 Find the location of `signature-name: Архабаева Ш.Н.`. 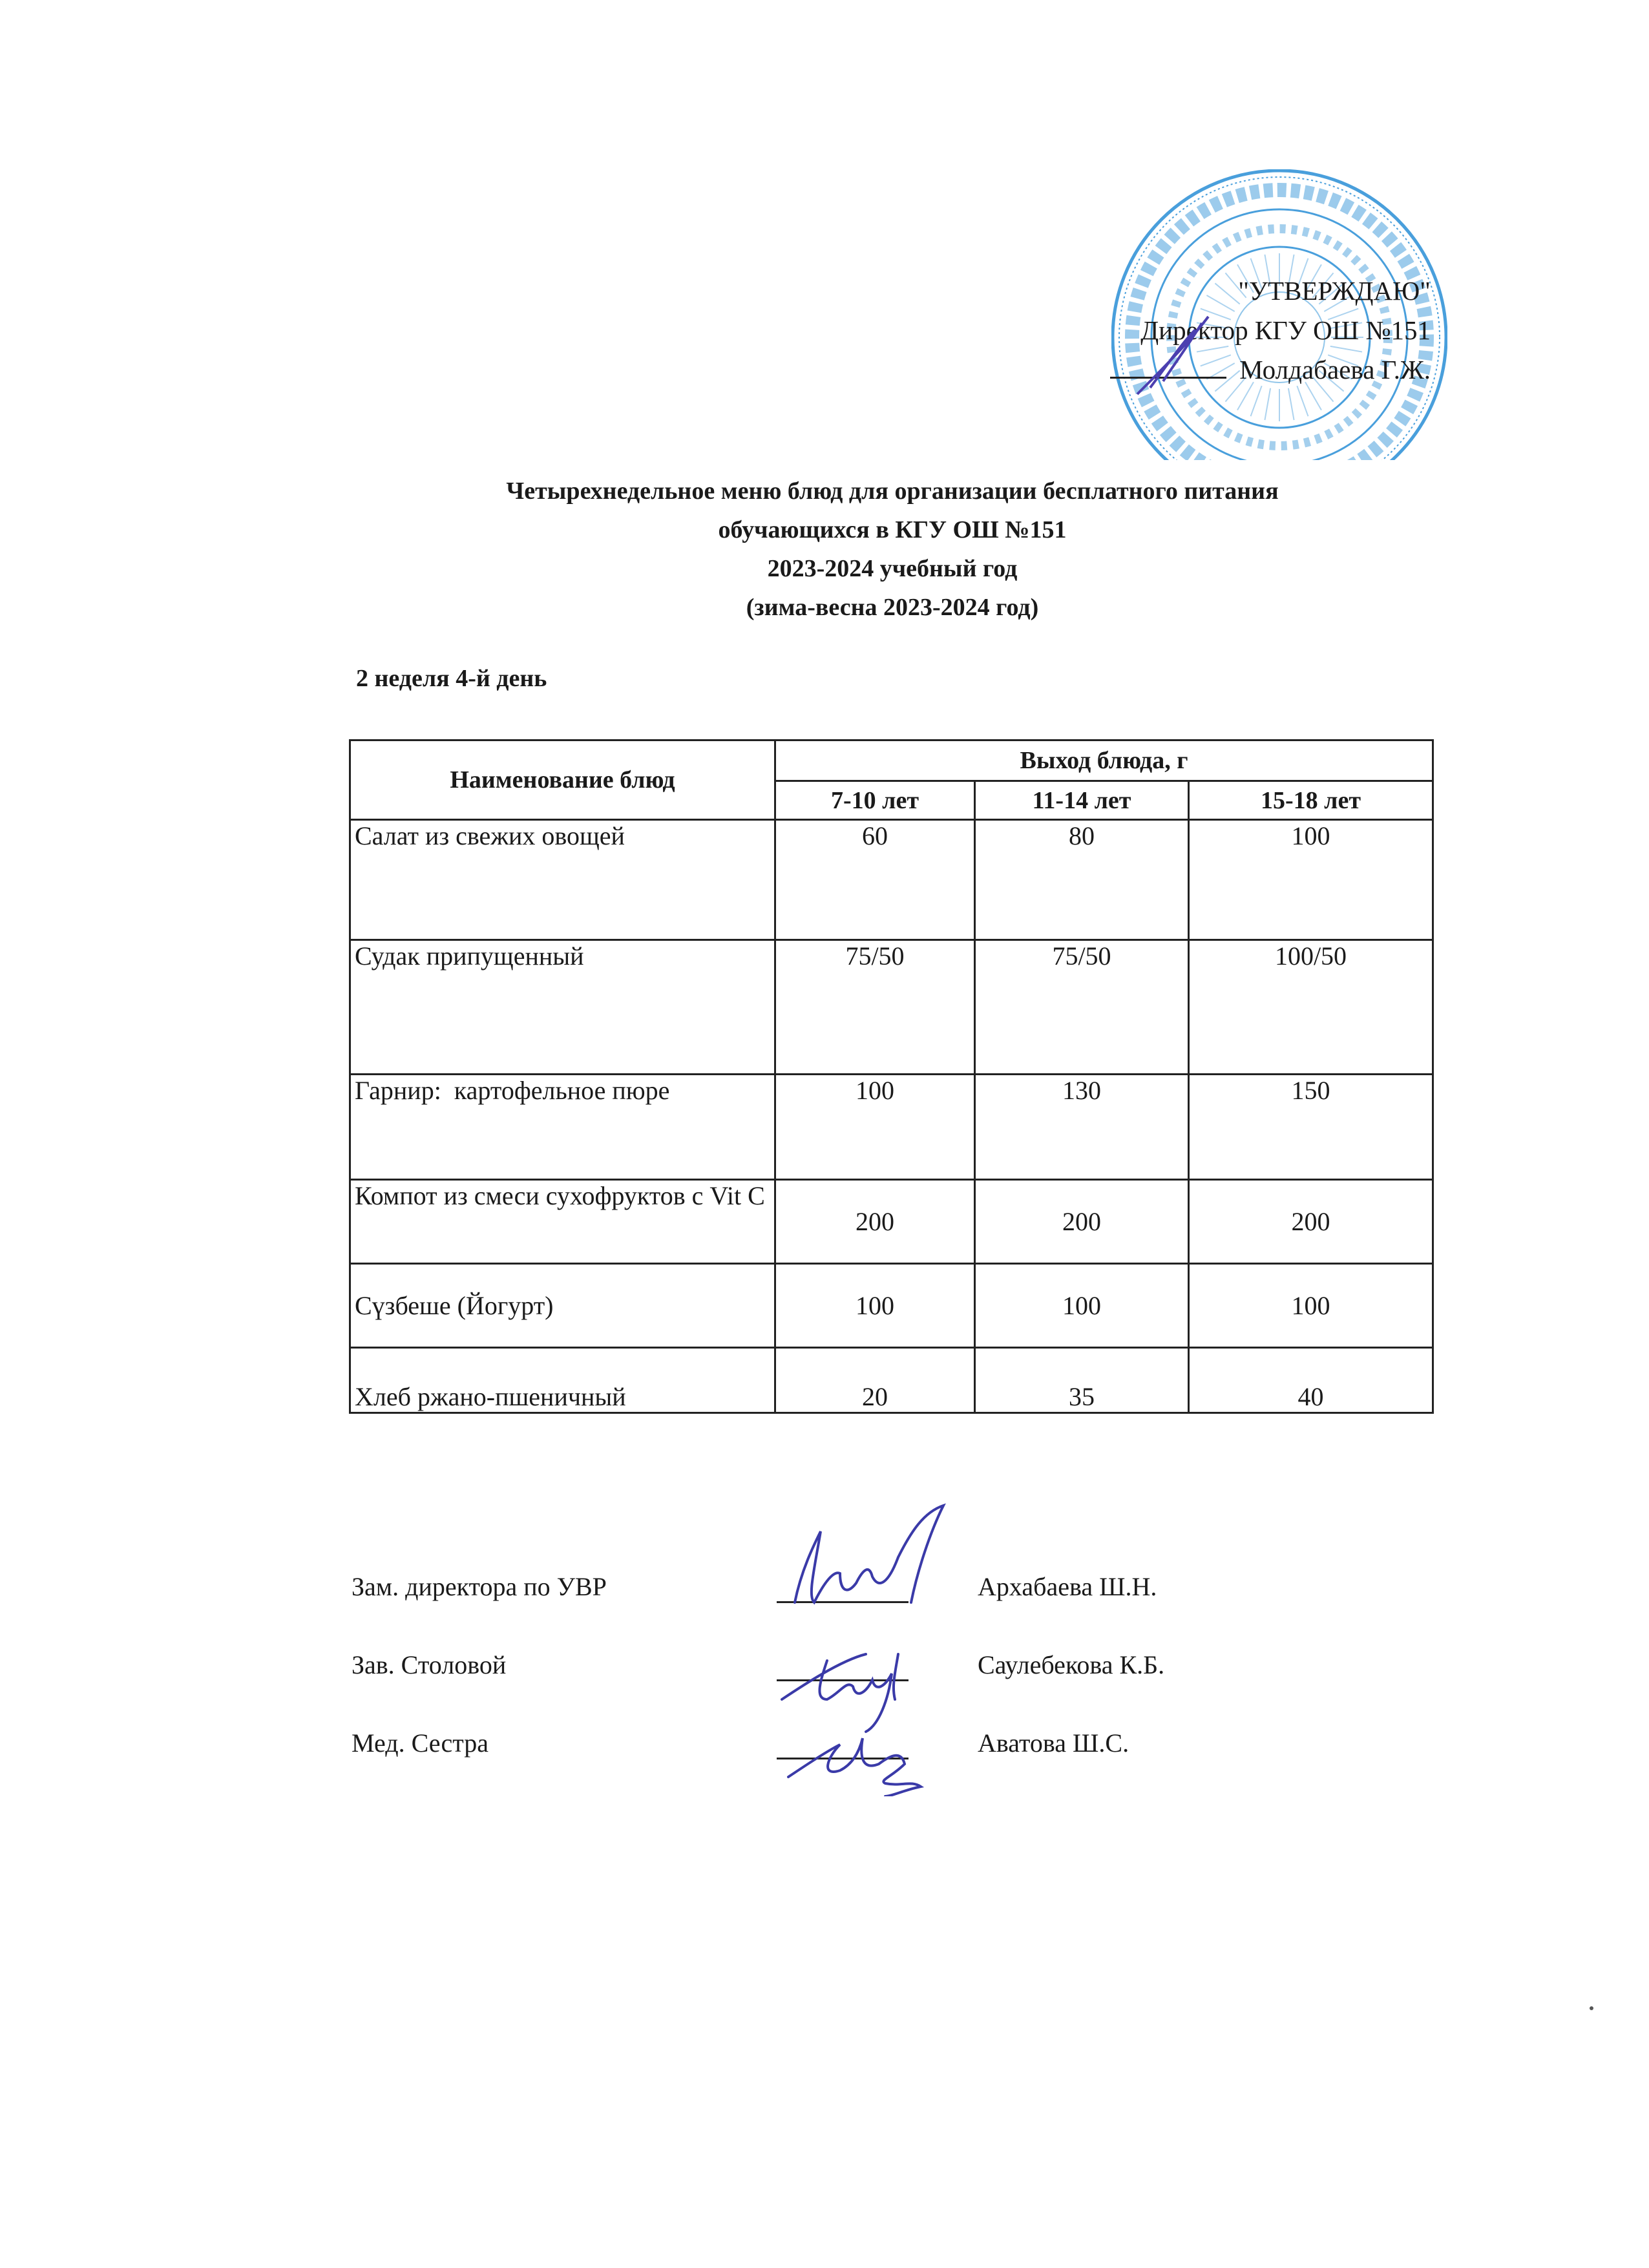

signature-name: Архабаева Ш.Н. is located at coordinates (1067, 1587).